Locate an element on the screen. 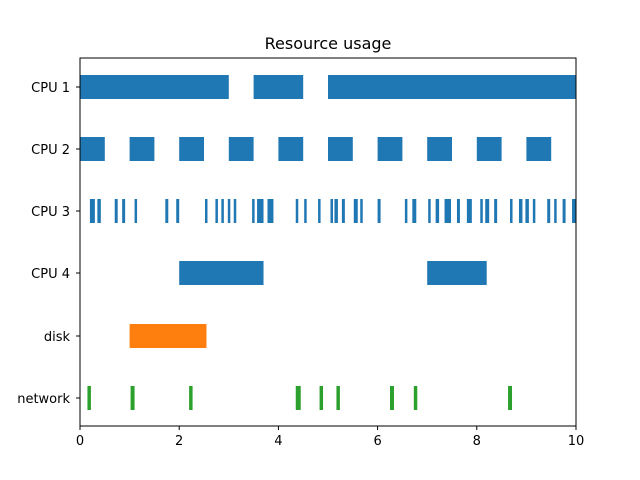  y-tick-label-network: network is located at coordinates (43, 399).